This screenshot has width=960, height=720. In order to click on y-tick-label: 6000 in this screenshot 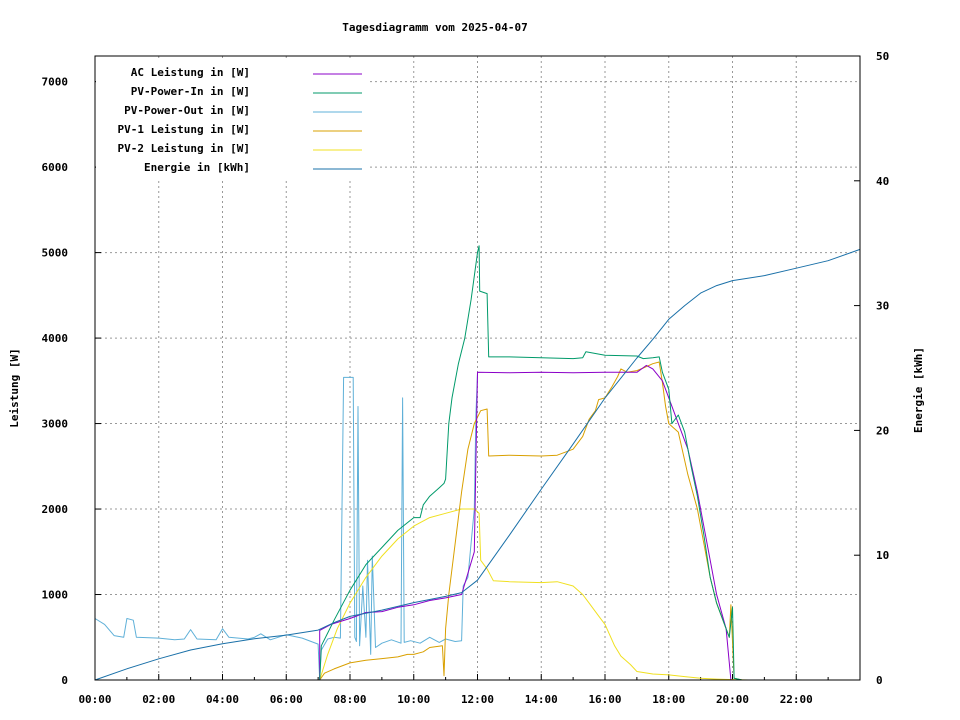, I will do `click(55, 167)`.